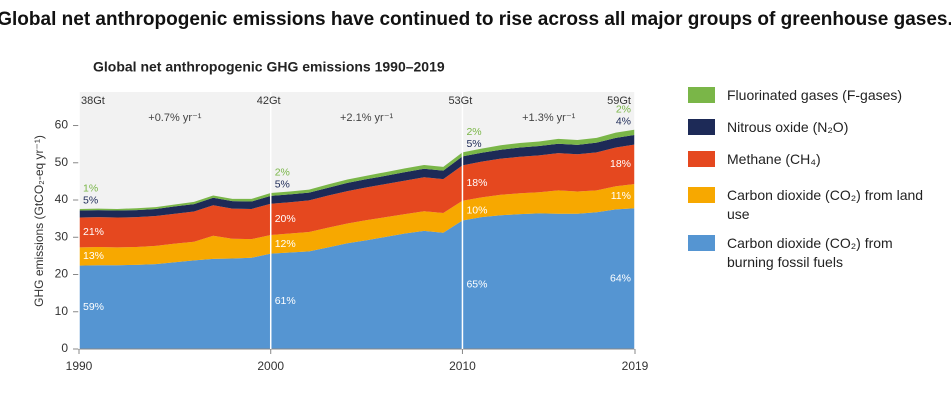  I want to click on legend-label: Nitrous oxide (N₂O), so click(788, 127).